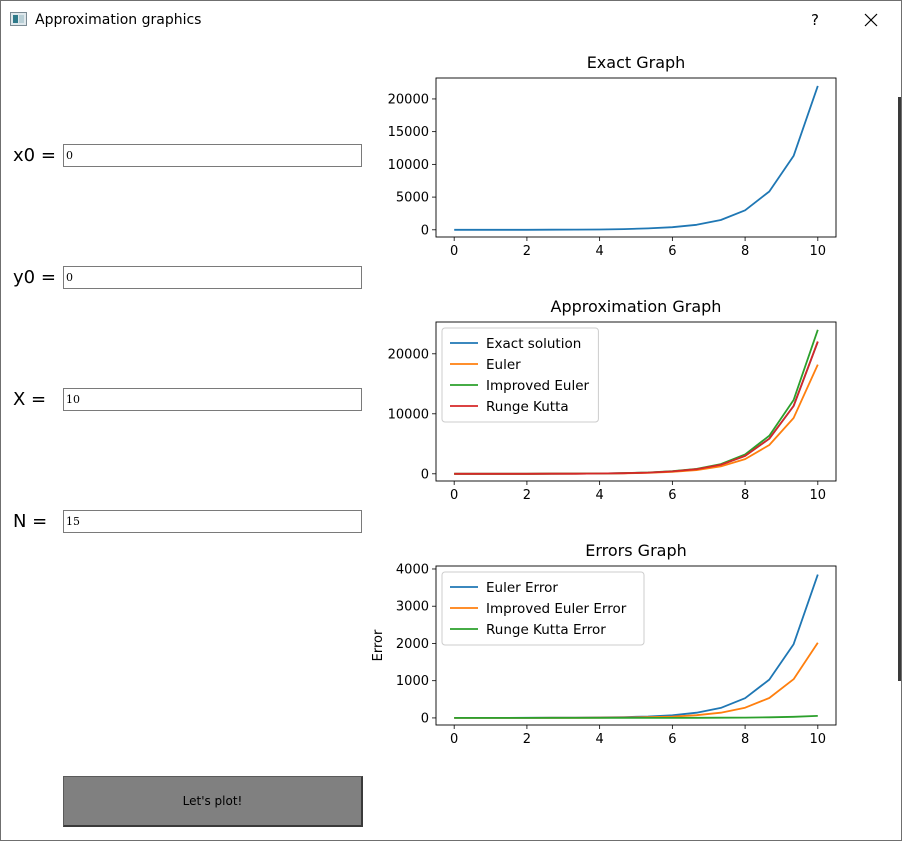 The image size is (902, 841). Describe the element at coordinates (34, 155) in the screenshot. I see `x0-label: x0 =` at that location.